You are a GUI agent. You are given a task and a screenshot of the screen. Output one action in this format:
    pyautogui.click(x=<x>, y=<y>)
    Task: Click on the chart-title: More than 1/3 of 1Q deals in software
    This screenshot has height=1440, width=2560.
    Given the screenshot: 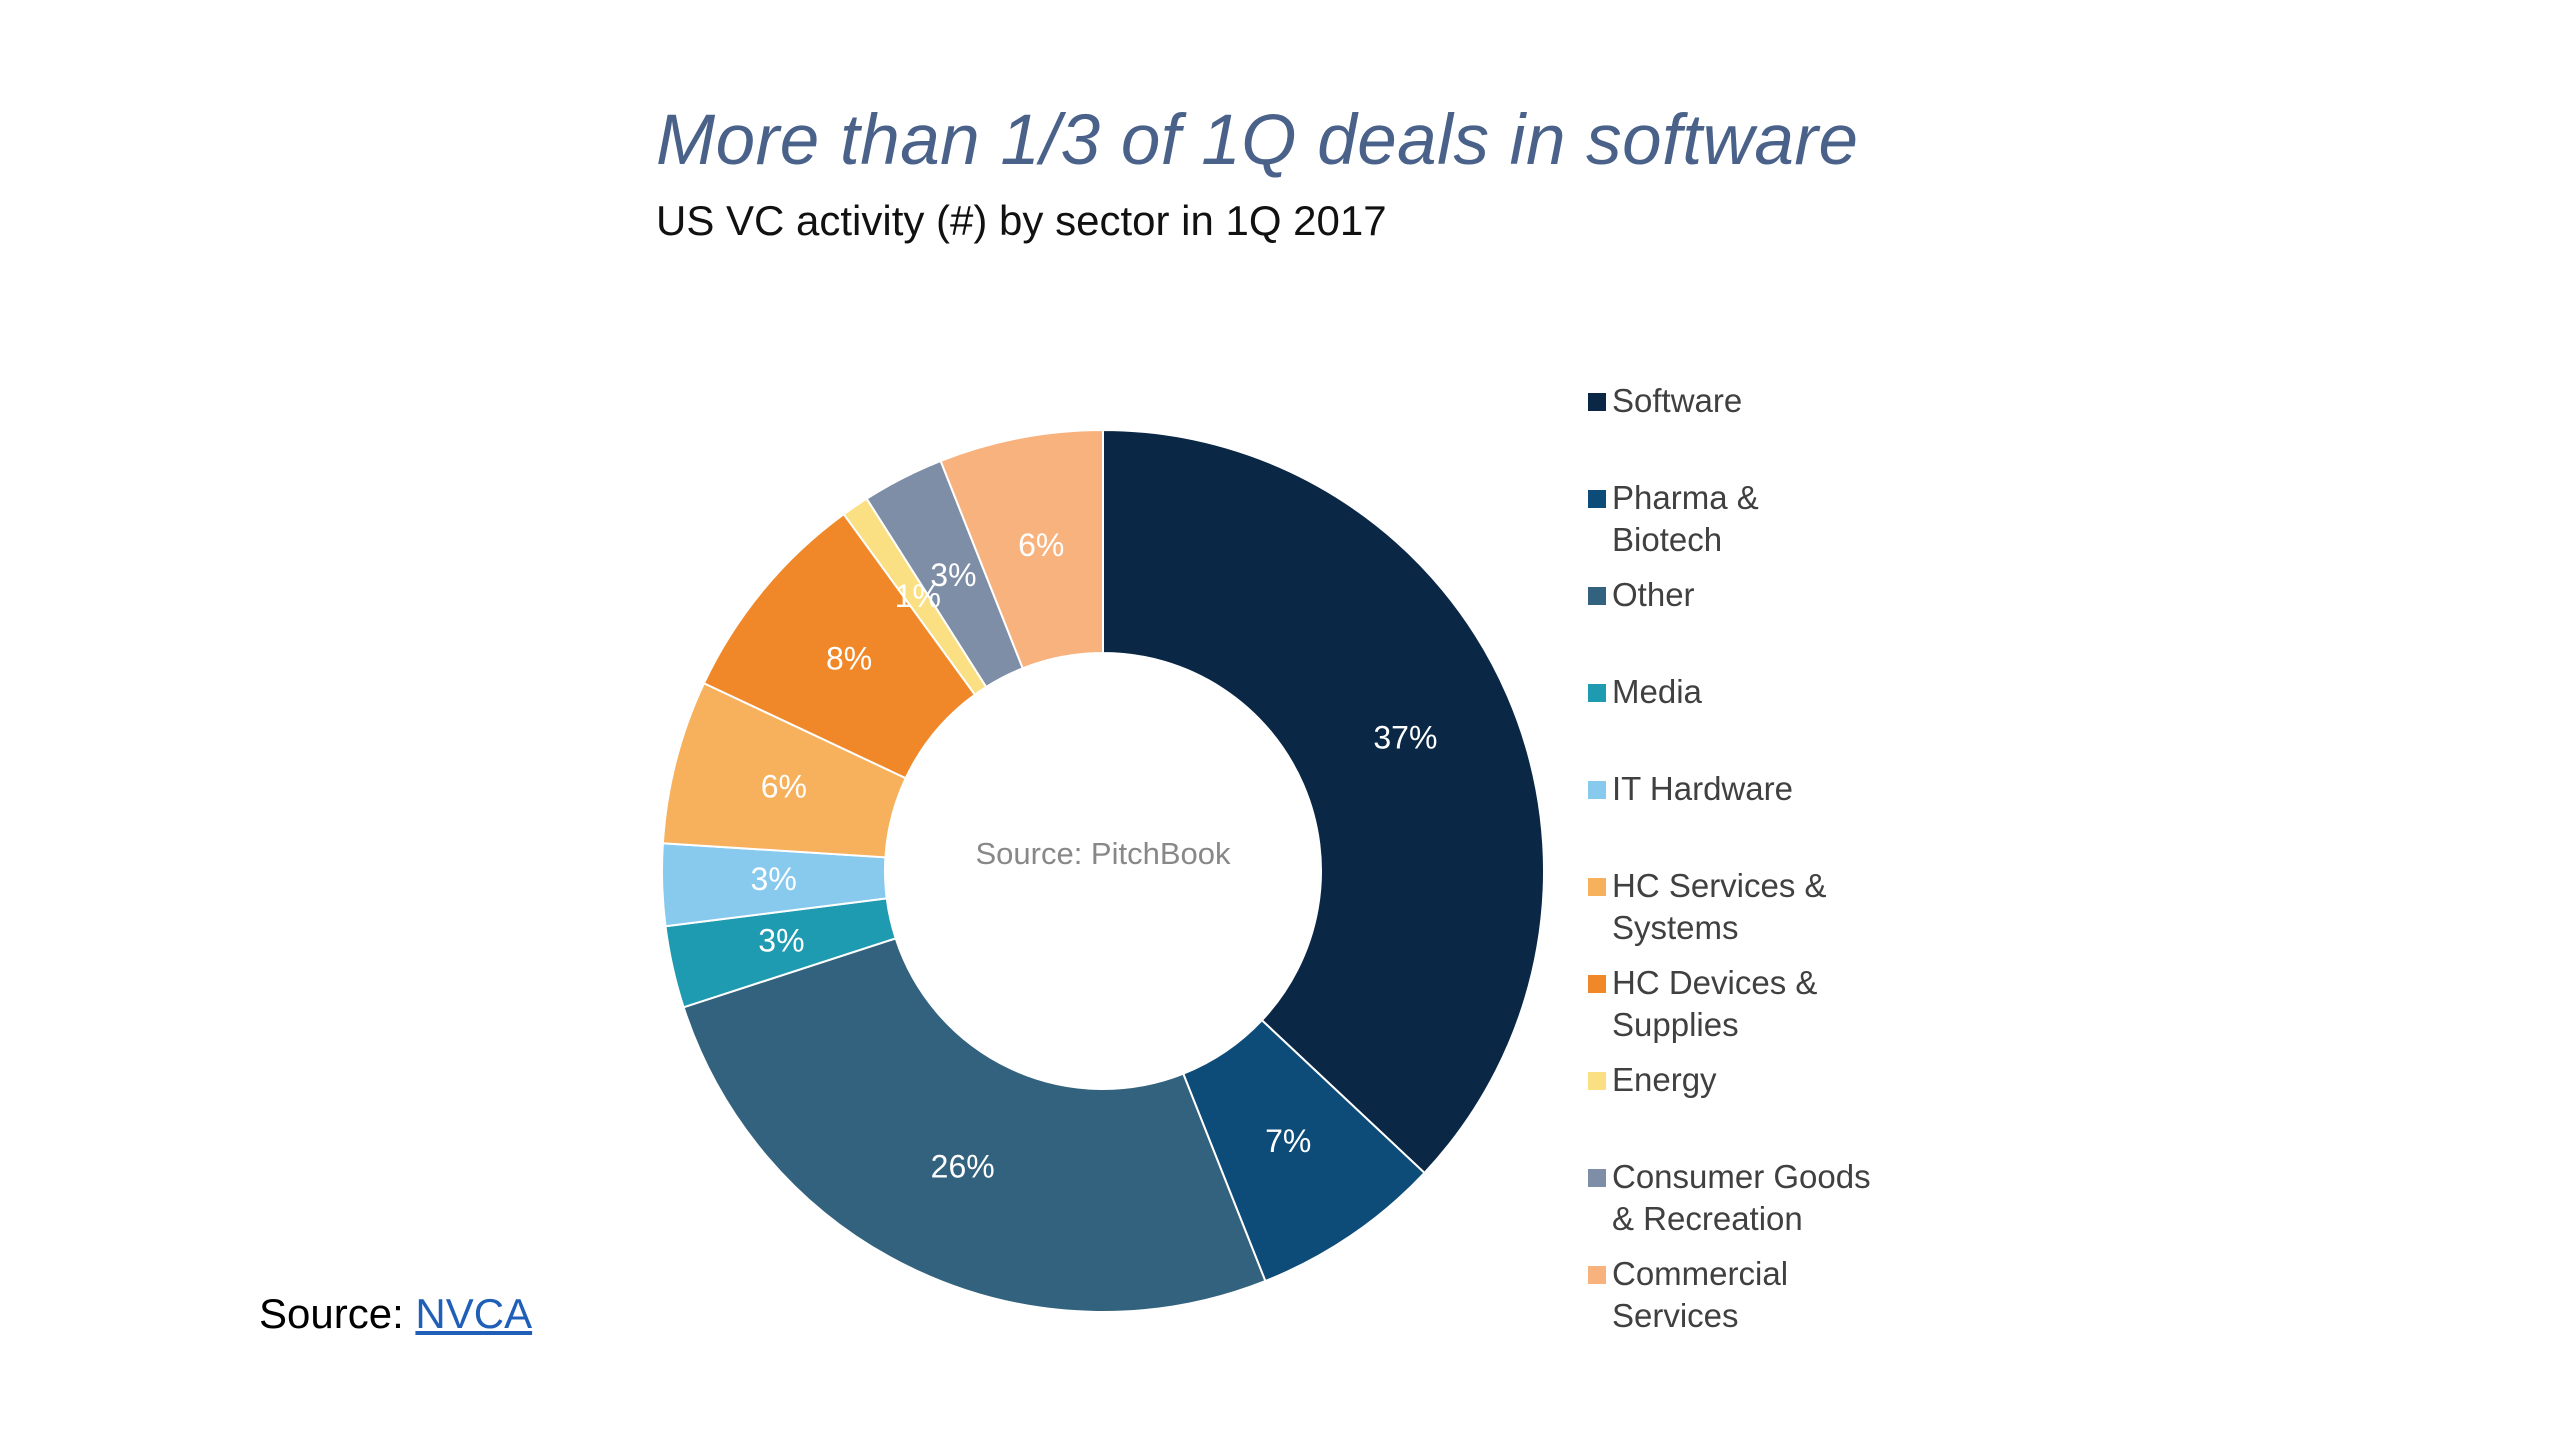 What is the action you would take?
    pyautogui.click(x=1257, y=140)
    